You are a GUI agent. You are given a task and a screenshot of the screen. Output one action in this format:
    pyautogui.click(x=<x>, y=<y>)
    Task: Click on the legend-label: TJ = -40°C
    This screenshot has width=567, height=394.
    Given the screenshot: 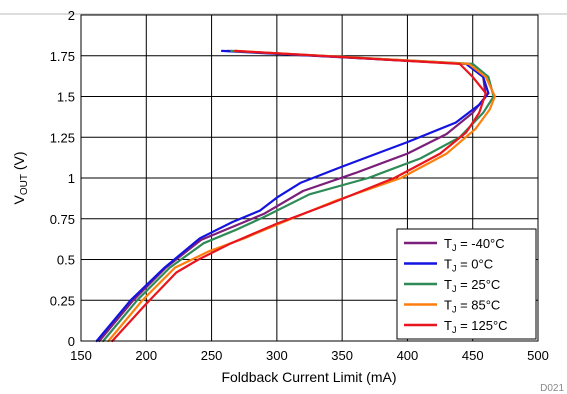 What is the action you would take?
    pyautogui.click(x=474, y=244)
    